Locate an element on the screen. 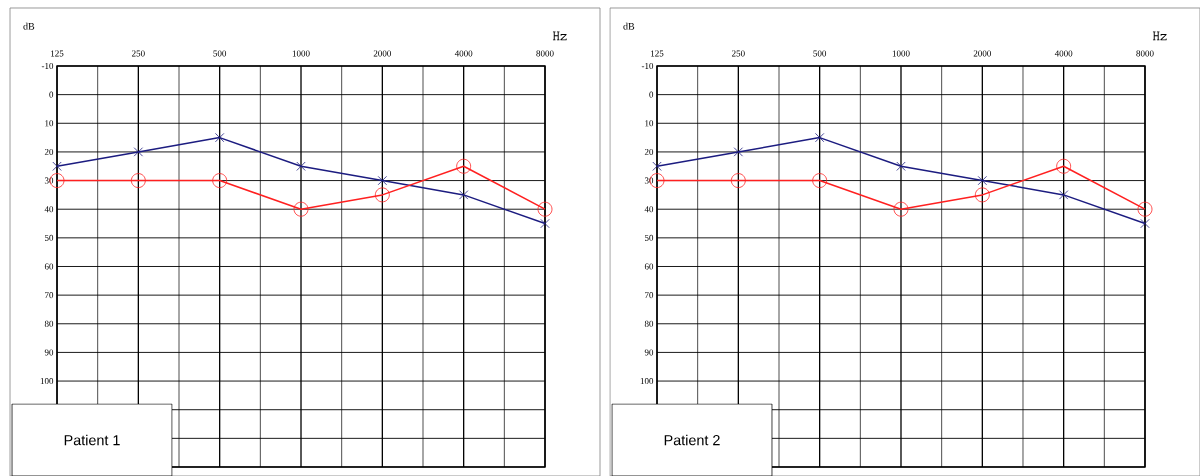  annotation: Patient 2 is located at coordinates (692, 440).